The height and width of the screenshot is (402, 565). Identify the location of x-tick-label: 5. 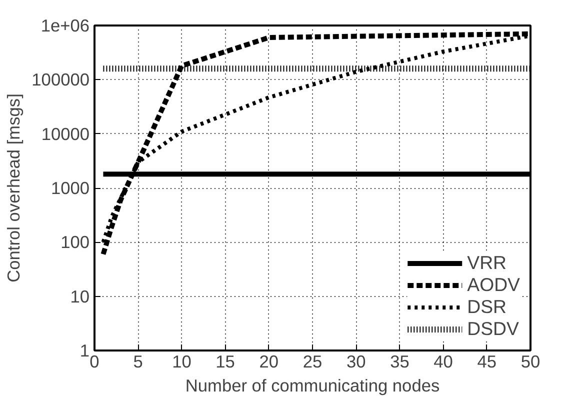
(138, 362).